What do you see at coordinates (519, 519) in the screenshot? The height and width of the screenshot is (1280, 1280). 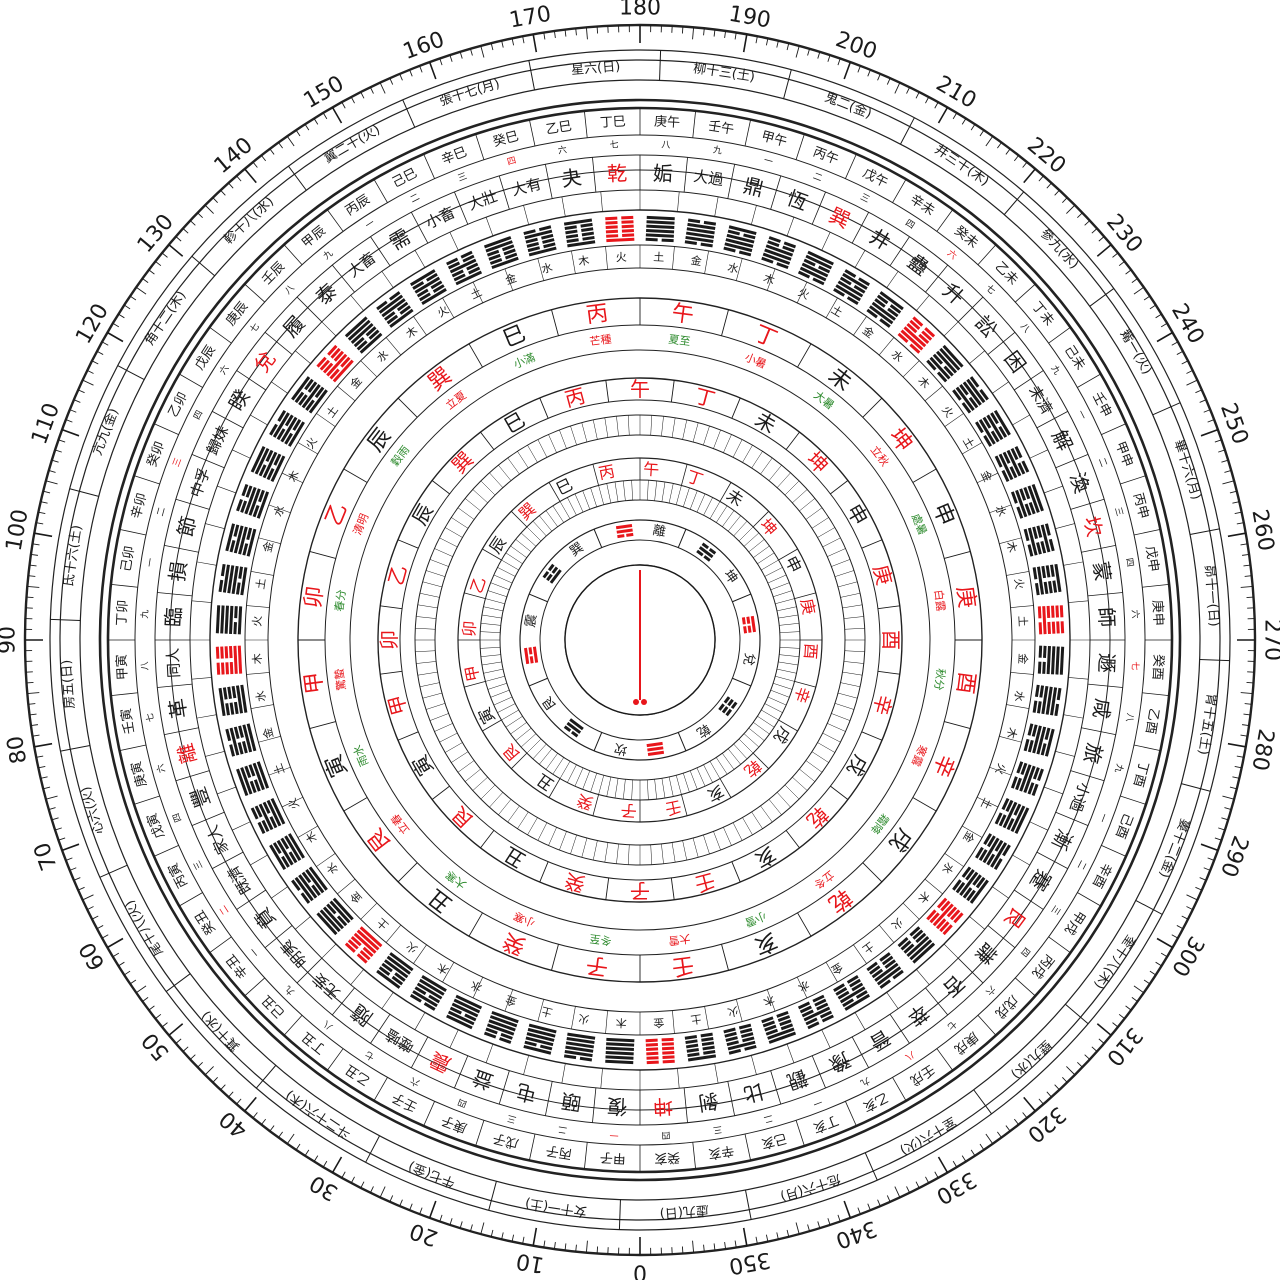 I see `inner-mountain-divider` at bounding box center [519, 519].